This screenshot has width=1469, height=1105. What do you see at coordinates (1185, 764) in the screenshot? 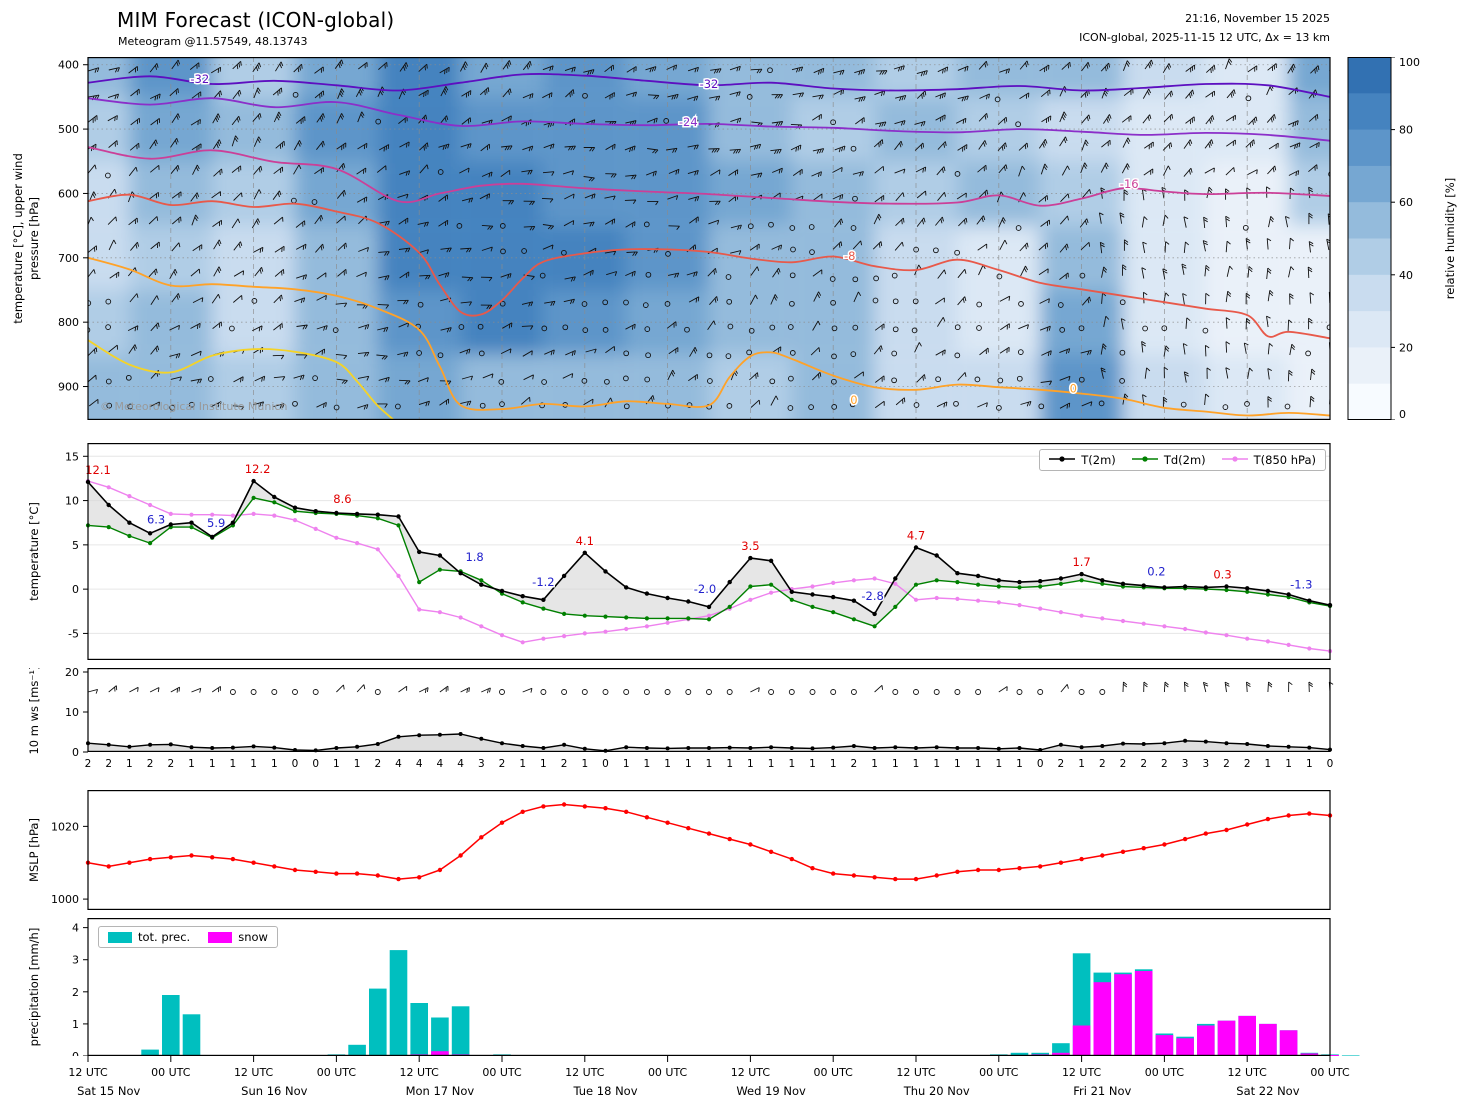
I see `svg-text: 3` at bounding box center [1185, 764].